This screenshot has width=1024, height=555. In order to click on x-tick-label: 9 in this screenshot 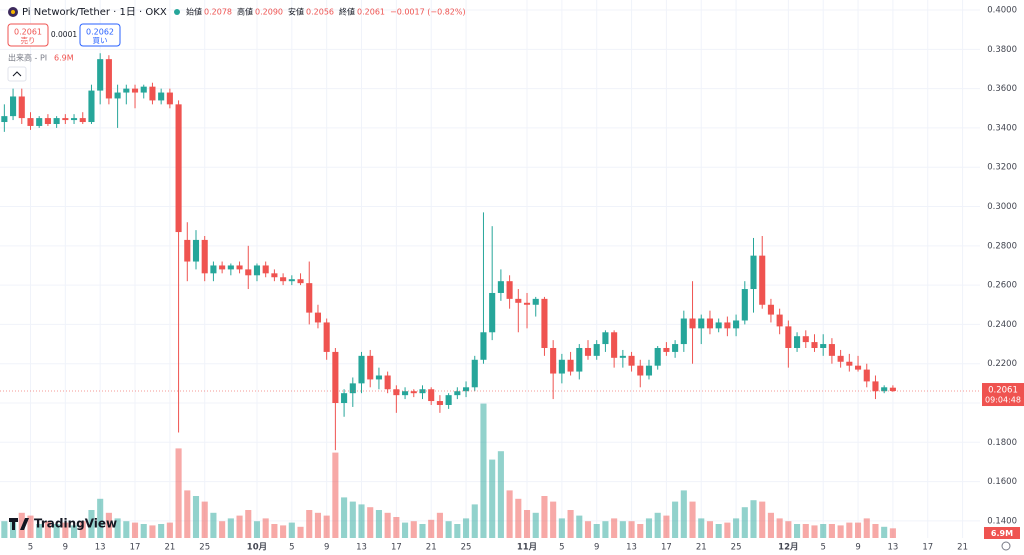, I will do `click(857, 548)`.